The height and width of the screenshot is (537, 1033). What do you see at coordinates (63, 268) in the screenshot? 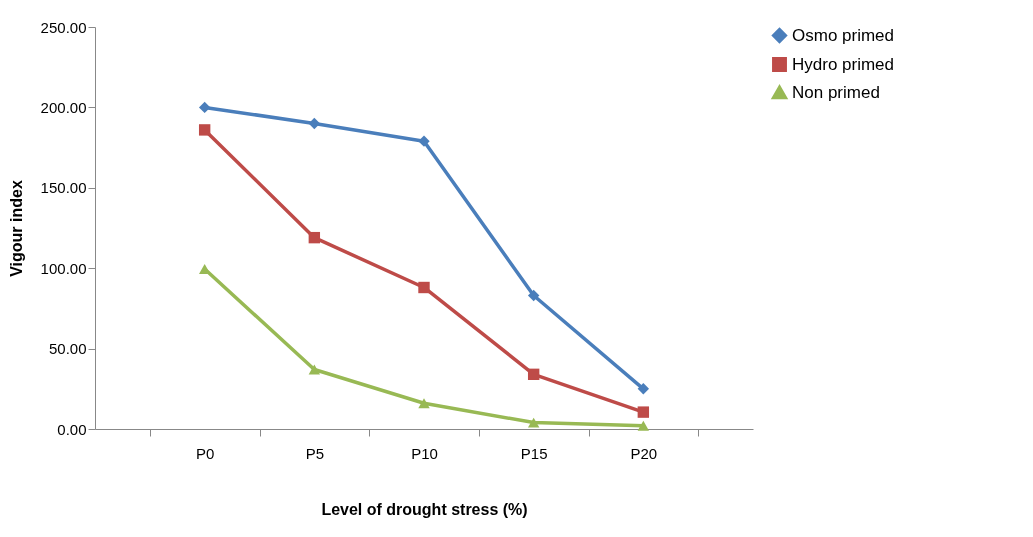
I see `y-tick-label: 100.00` at bounding box center [63, 268].